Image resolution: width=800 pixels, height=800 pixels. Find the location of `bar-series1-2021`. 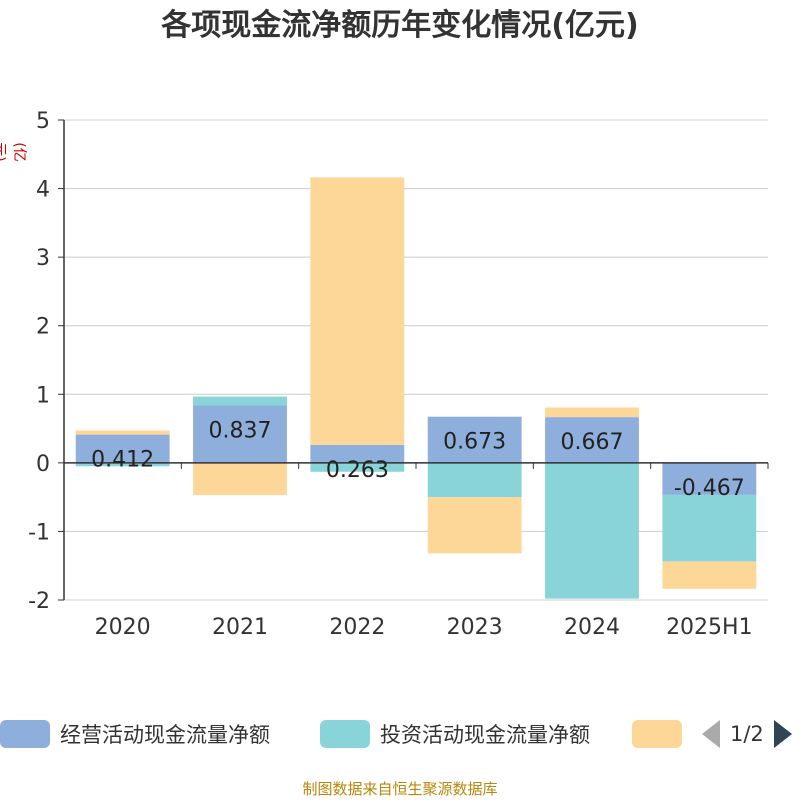

bar-series1-2021 is located at coordinates (240, 434).